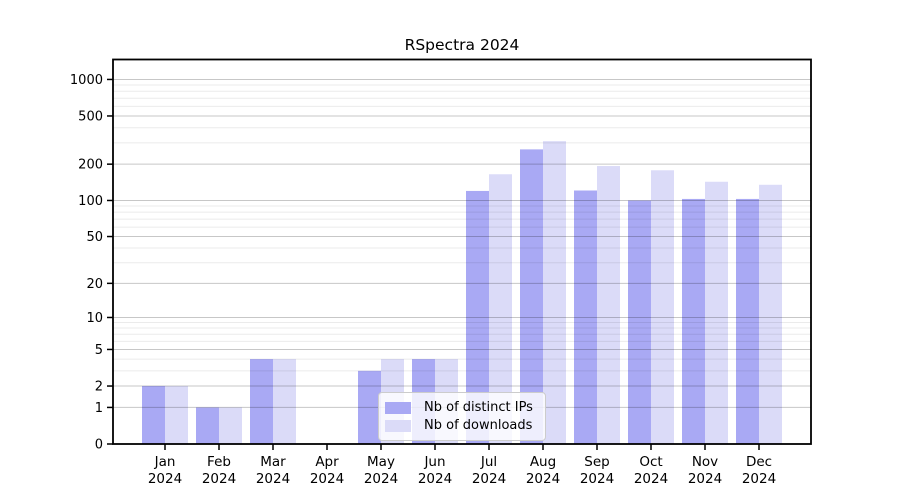 The height and width of the screenshot is (500, 900). I want to click on bar-distinct-ips-nov, so click(693, 321).